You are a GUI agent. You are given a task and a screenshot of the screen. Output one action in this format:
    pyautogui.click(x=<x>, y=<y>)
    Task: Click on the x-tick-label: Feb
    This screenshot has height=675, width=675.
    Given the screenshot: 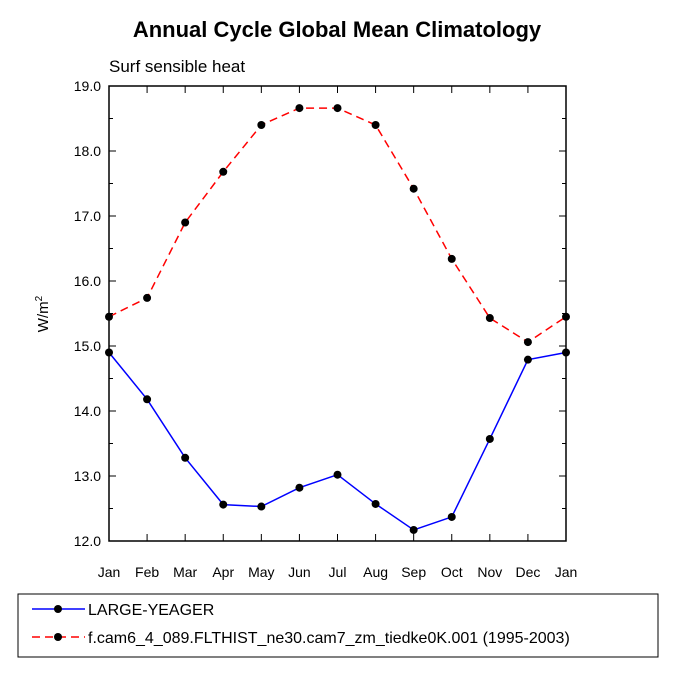 What is the action you would take?
    pyautogui.click(x=147, y=572)
    